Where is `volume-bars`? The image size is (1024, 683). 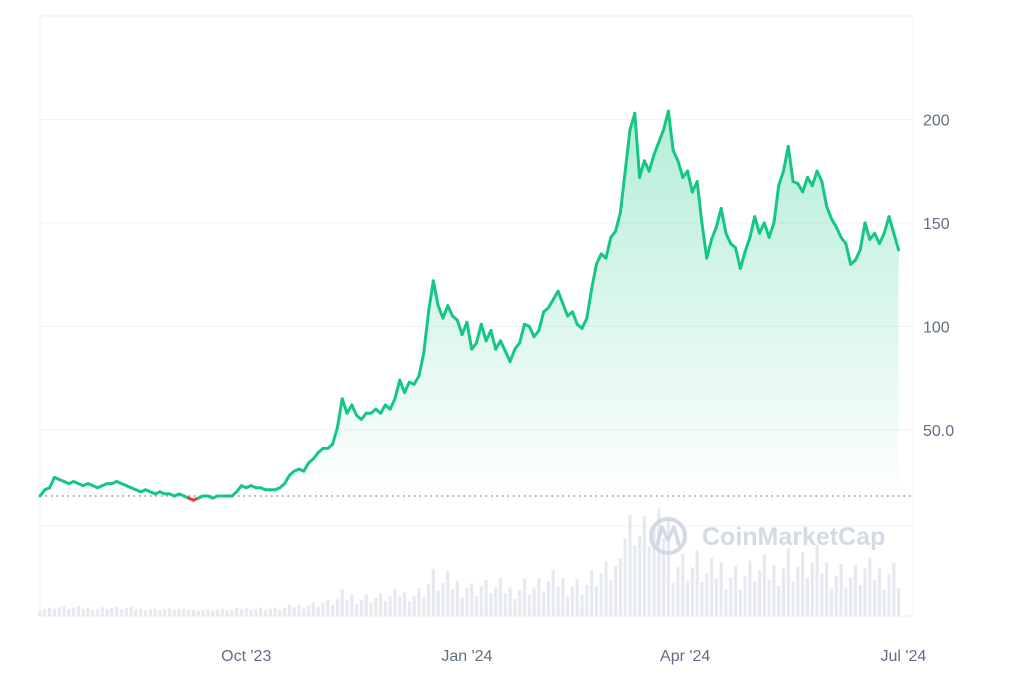
volume-bars is located at coordinates (469, 562).